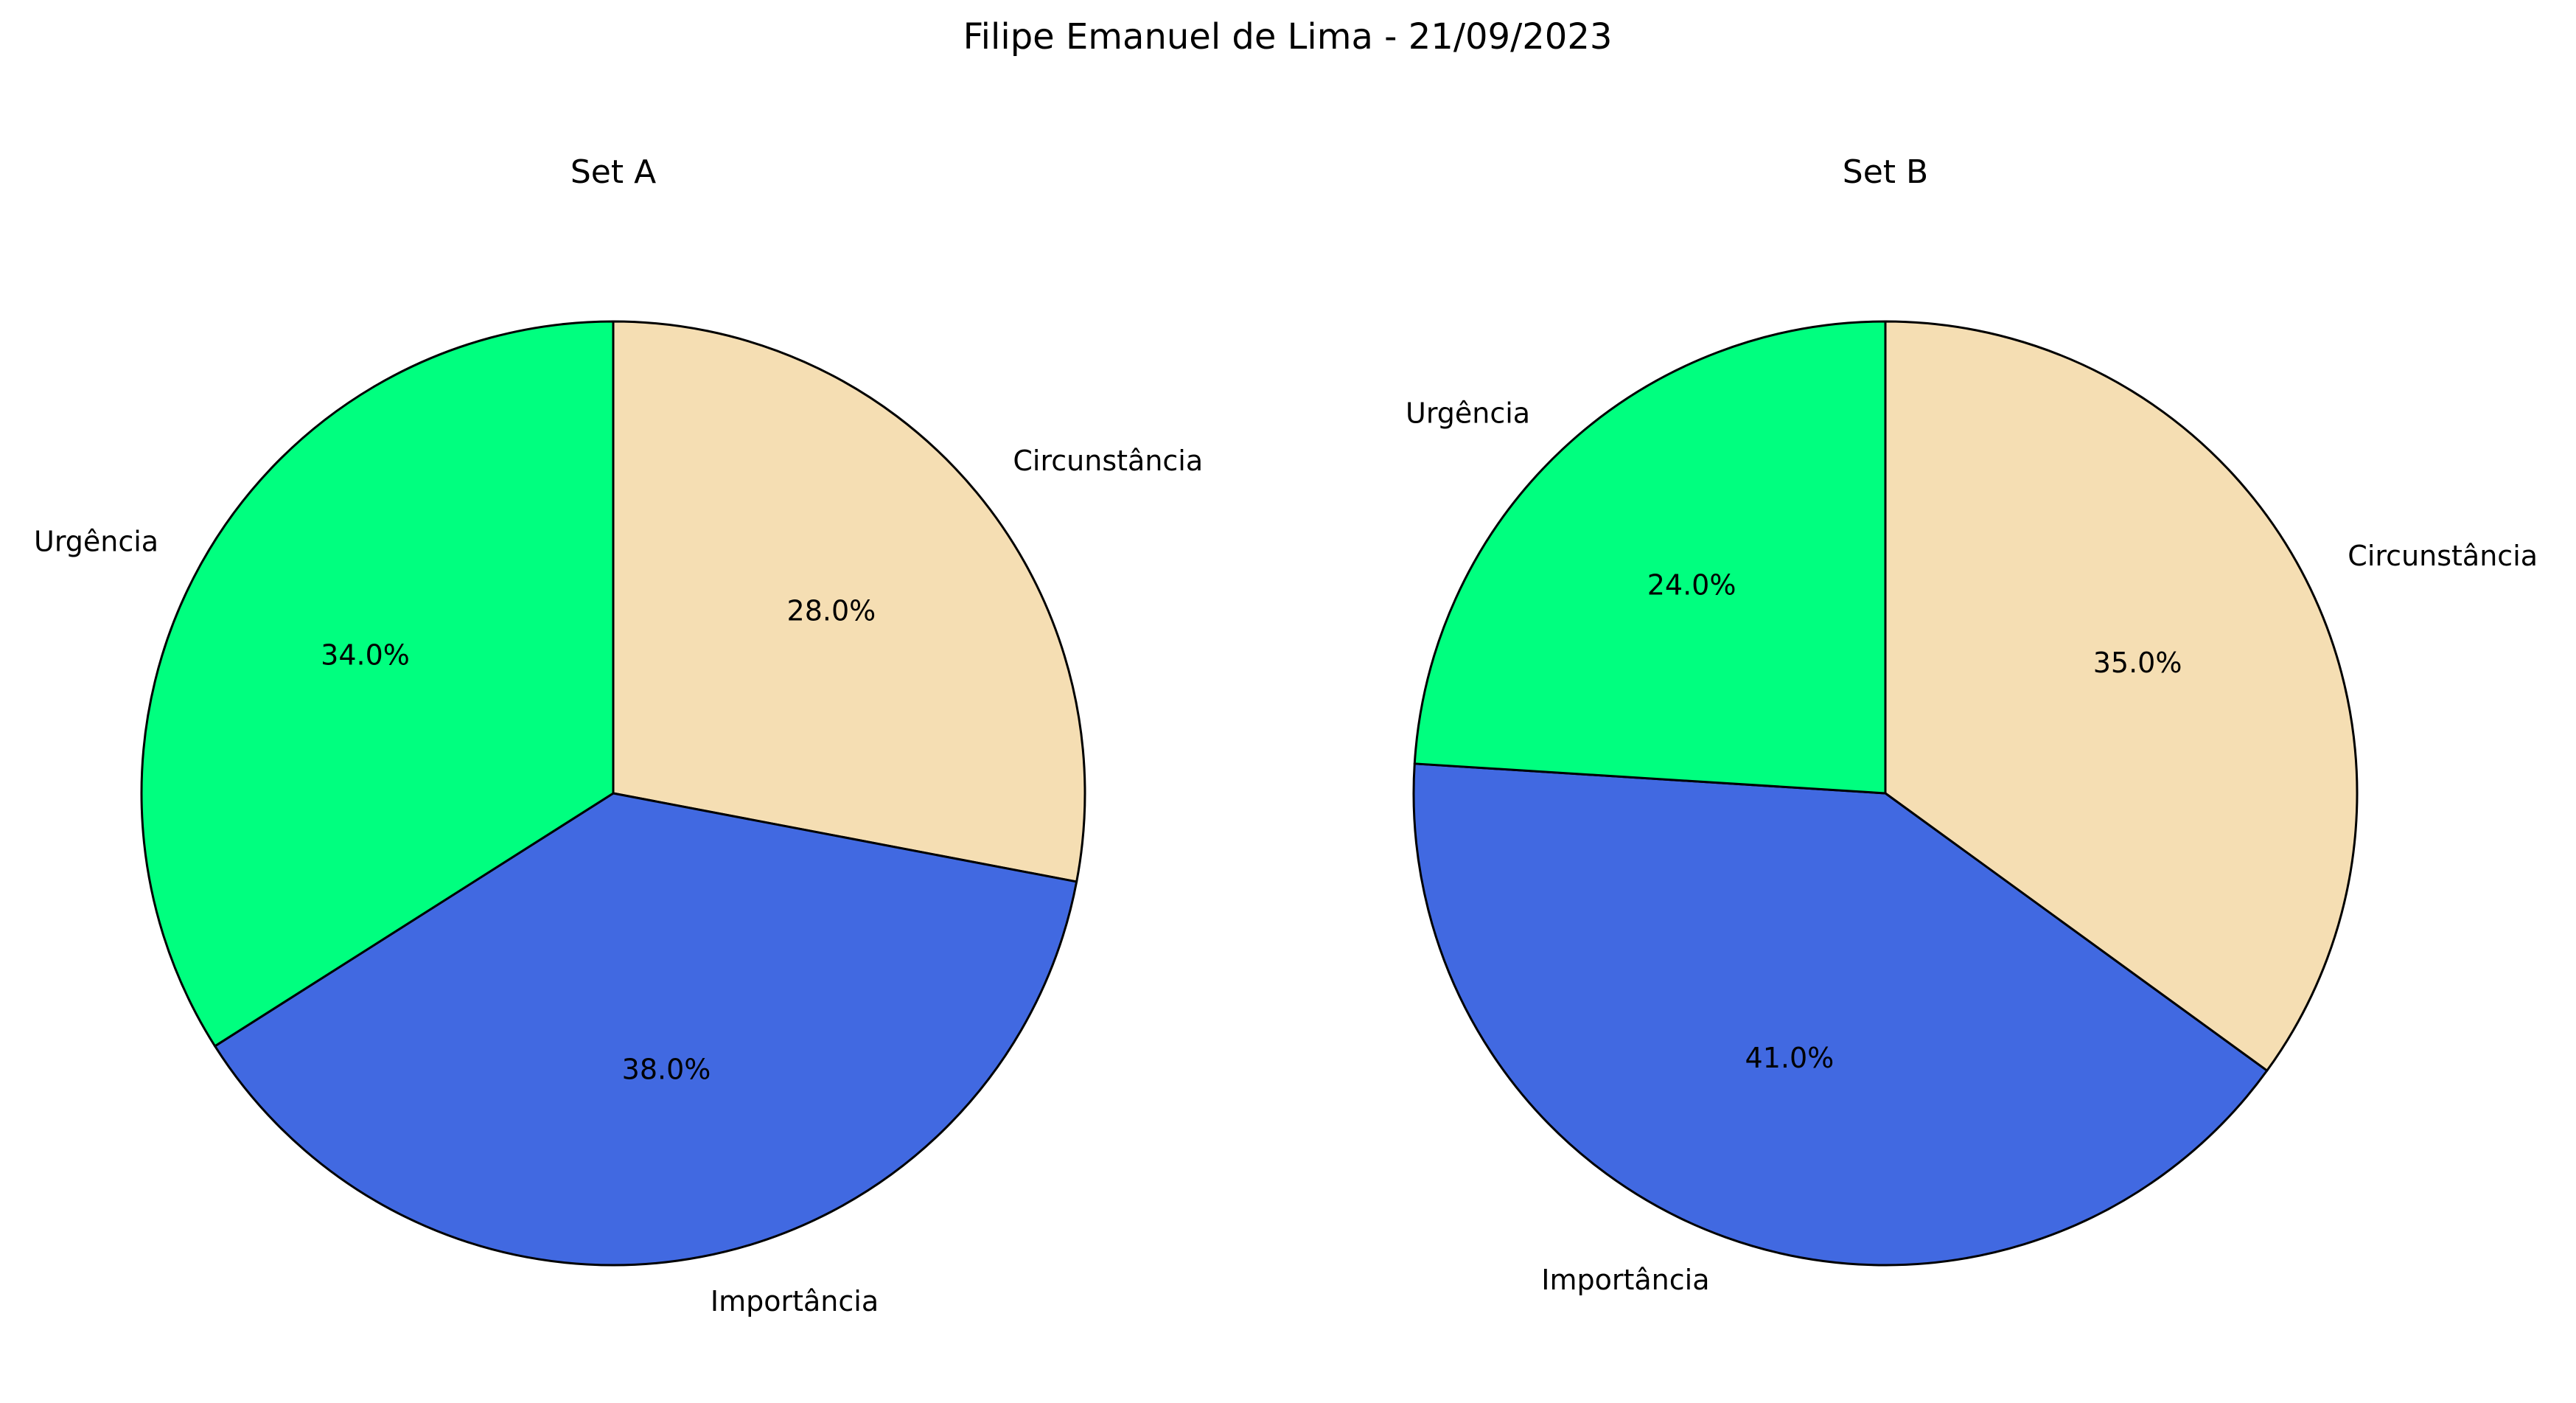  What do you see at coordinates (2137, 663) in the screenshot?
I see `pie-percent-circunstancia: 35.0%` at bounding box center [2137, 663].